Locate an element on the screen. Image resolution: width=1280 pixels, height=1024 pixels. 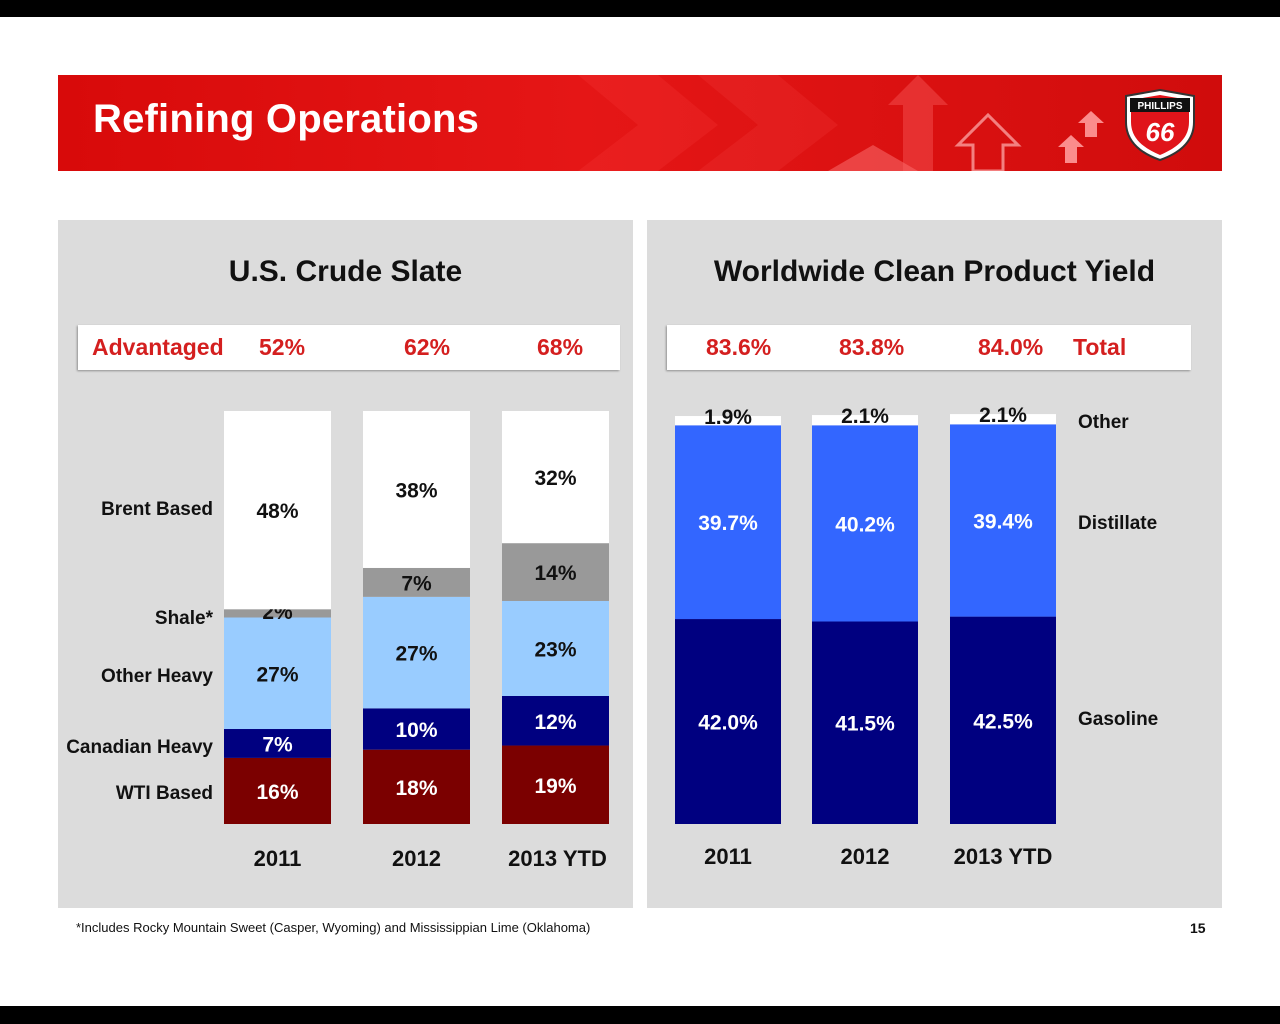
bar-other-2012 is located at coordinates (865, 420).